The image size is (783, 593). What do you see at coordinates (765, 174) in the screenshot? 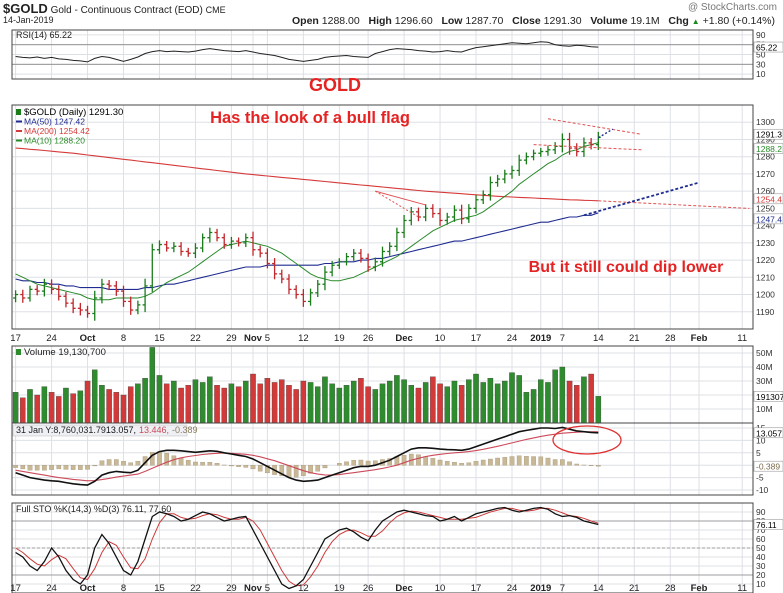
I see `price-tick-label-3: 1270` at bounding box center [765, 174].